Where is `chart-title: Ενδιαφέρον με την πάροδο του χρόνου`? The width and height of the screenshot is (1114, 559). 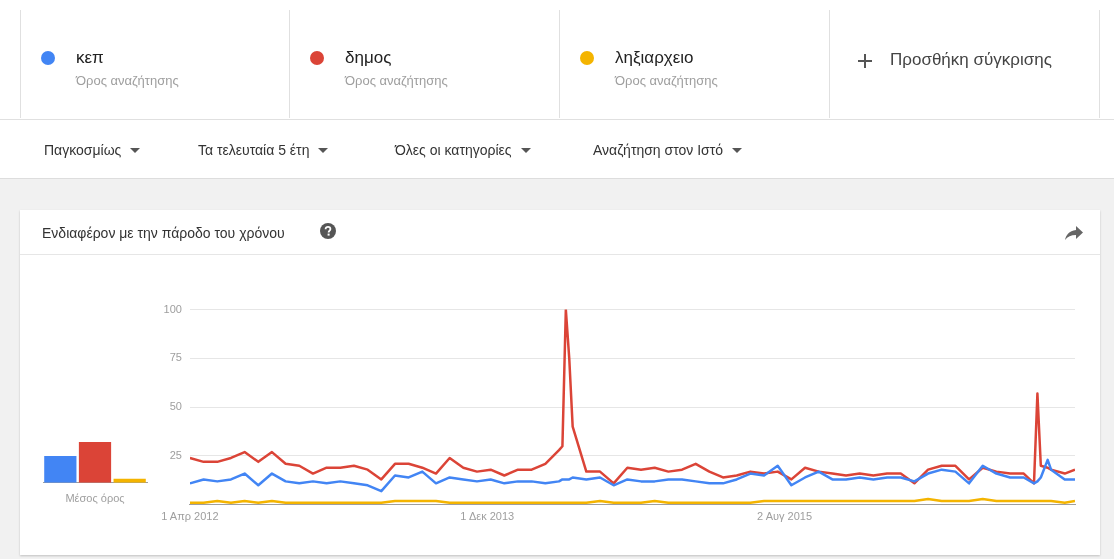
chart-title: Ενδιαφέρον με την πάροδο του χρόνου is located at coordinates (163, 233).